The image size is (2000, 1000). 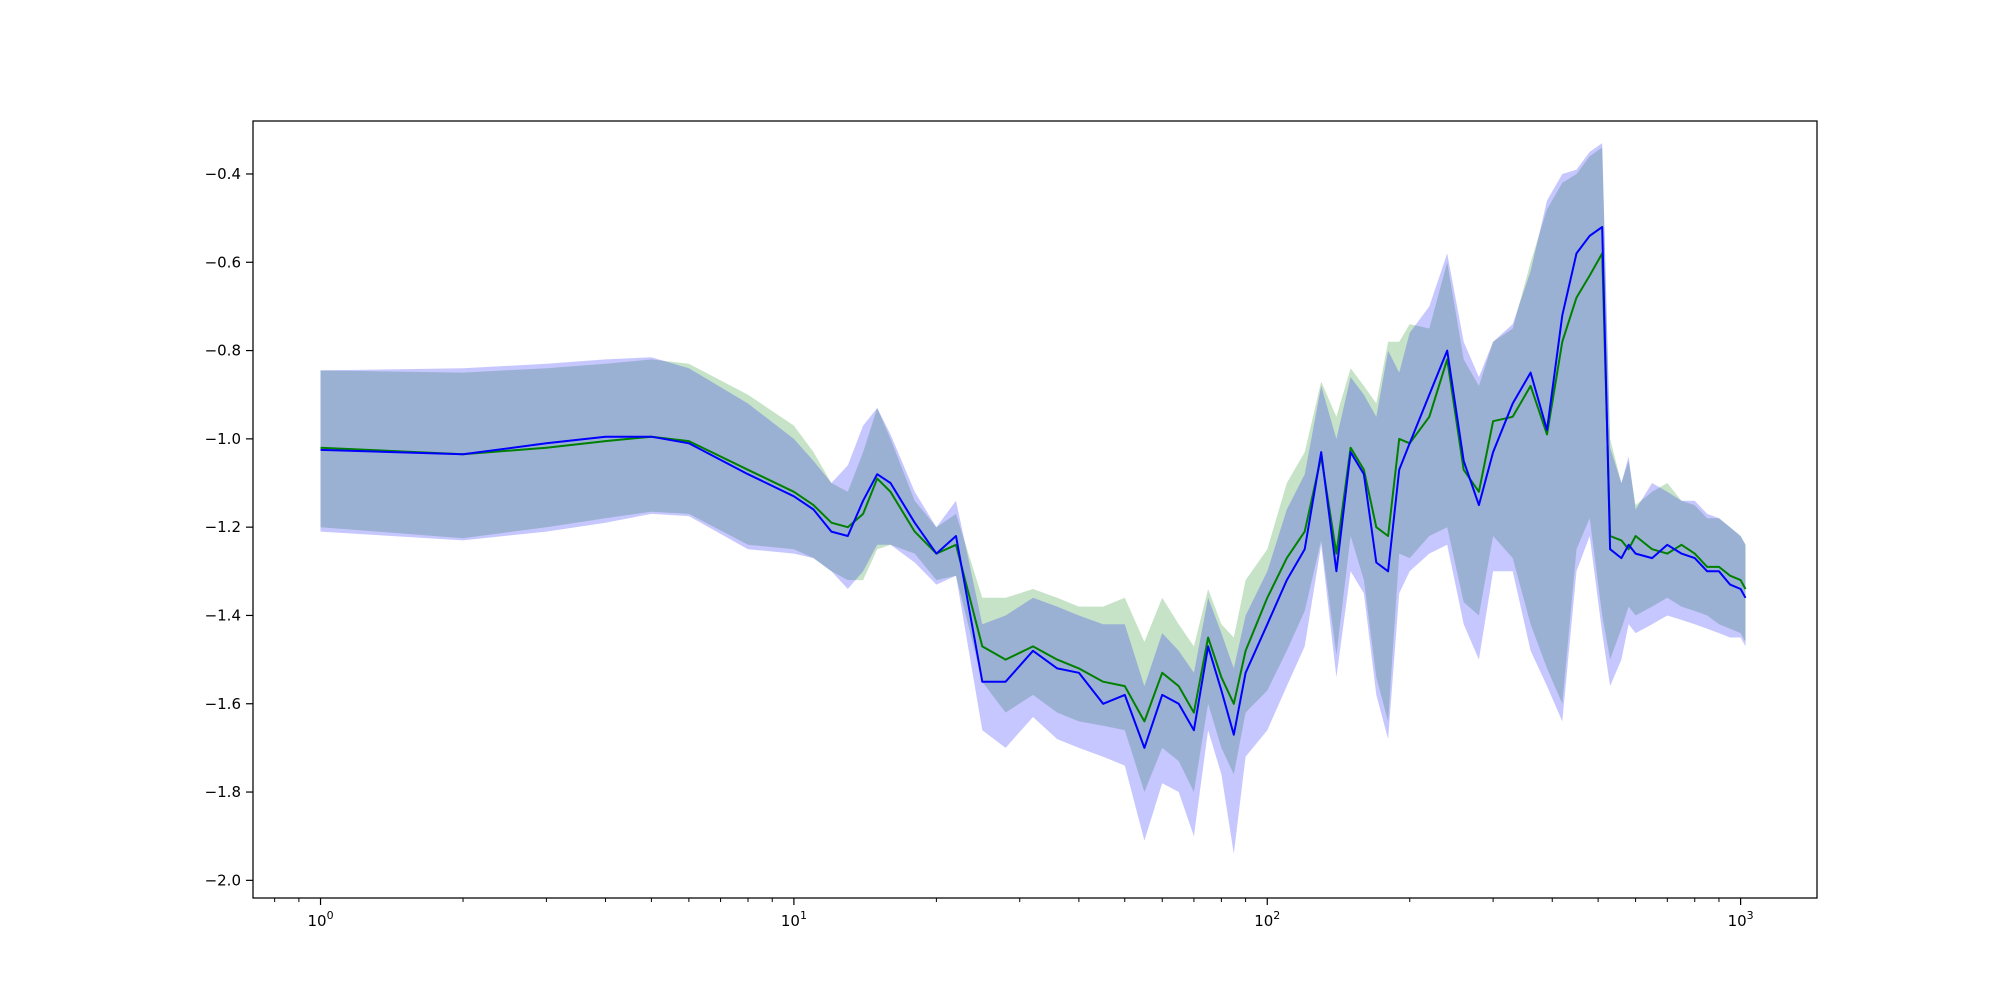 I want to click on y-tick-label: −0.4, so click(x=223, y=174).